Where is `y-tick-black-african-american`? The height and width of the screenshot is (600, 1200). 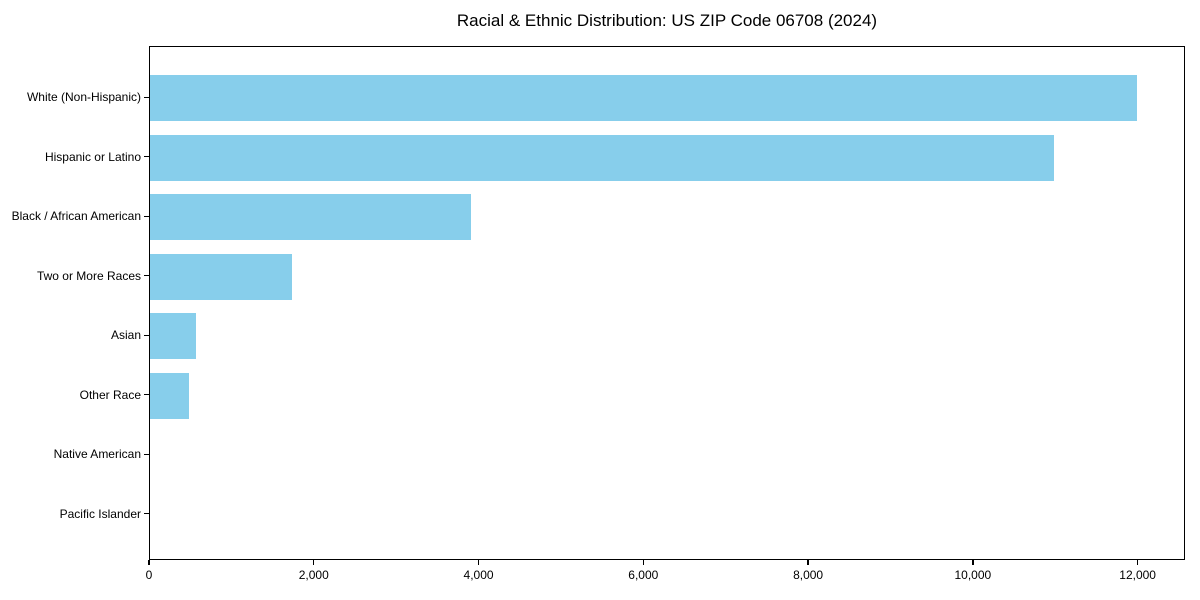
y-tick-black-african-american is located at coordinates (146, 216).